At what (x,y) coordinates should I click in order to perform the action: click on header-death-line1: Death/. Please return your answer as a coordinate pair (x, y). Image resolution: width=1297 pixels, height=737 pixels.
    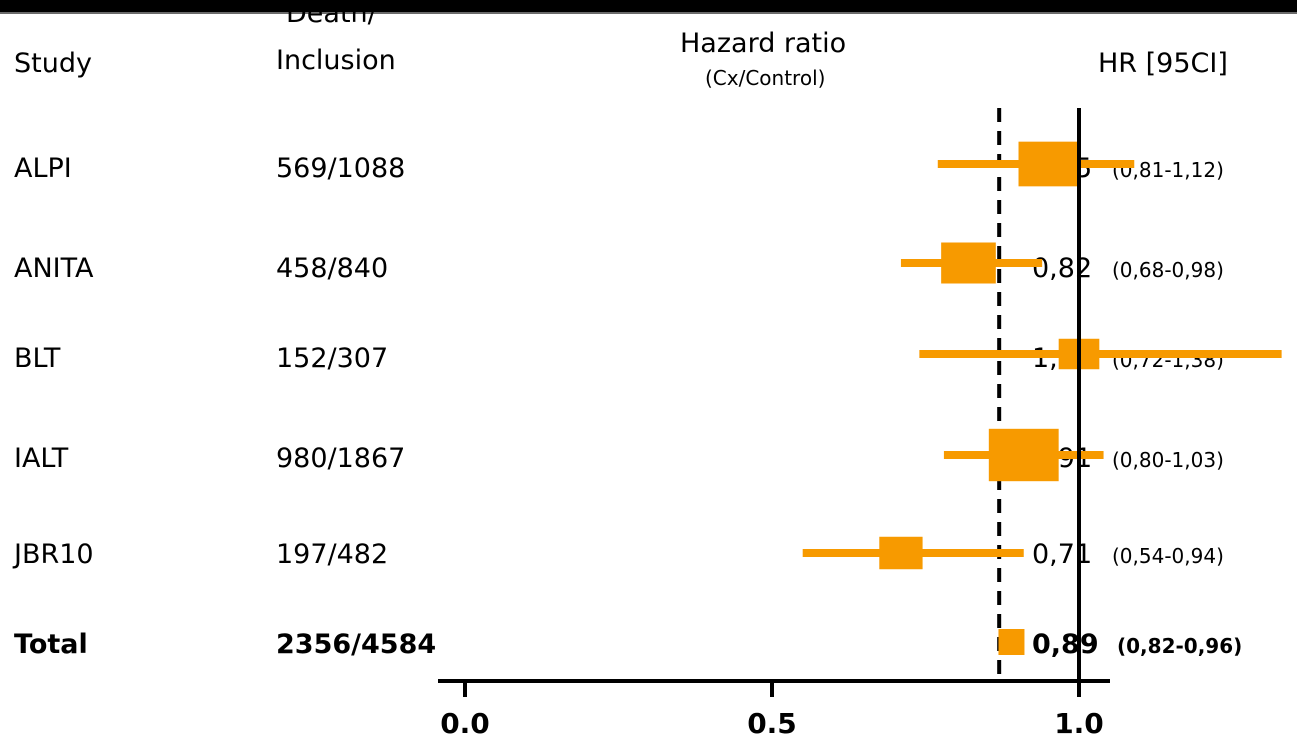
    Looking at the image, I should click on (331, 14).